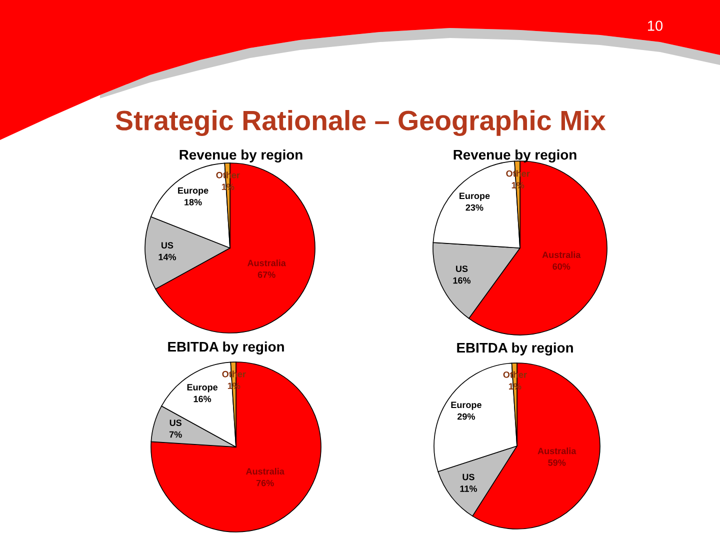  What do you see at coordinates (466, 416) in the screenshot?
I see `data-label: 29%` at bounding box center [466, 416].